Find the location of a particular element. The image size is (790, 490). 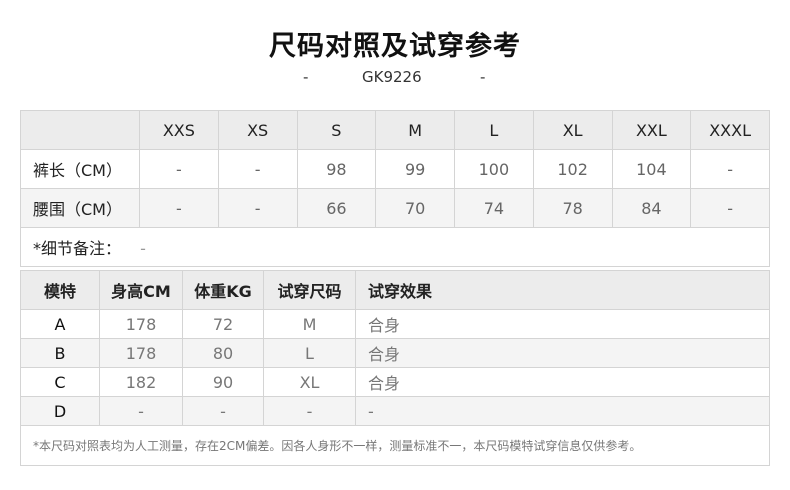

size-header: XXXL is located at coordinates (730, 130).